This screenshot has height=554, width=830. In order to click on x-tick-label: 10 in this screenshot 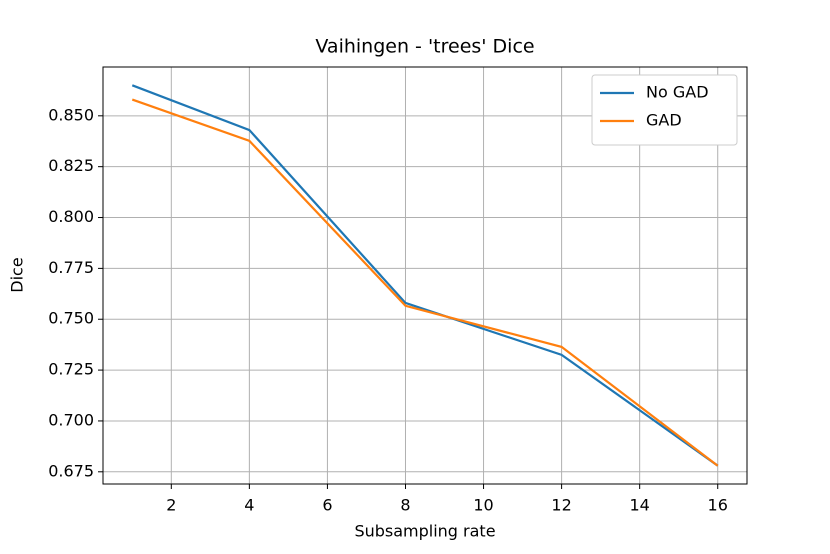, I will do `click(483, 505)`.